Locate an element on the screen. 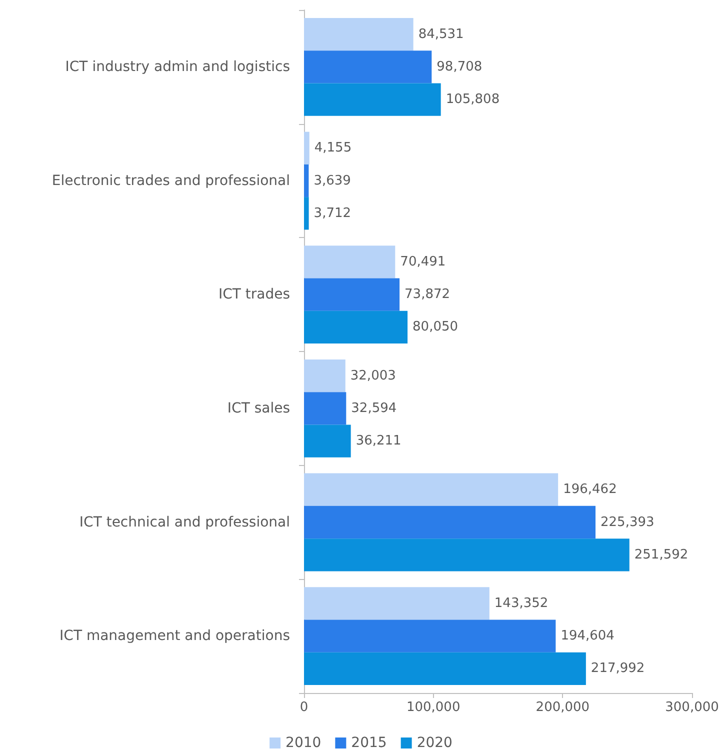 Image resolution: width=722 pixels, height=755 pixels. data-label: 4,155 is located at coordinates (333, 148).